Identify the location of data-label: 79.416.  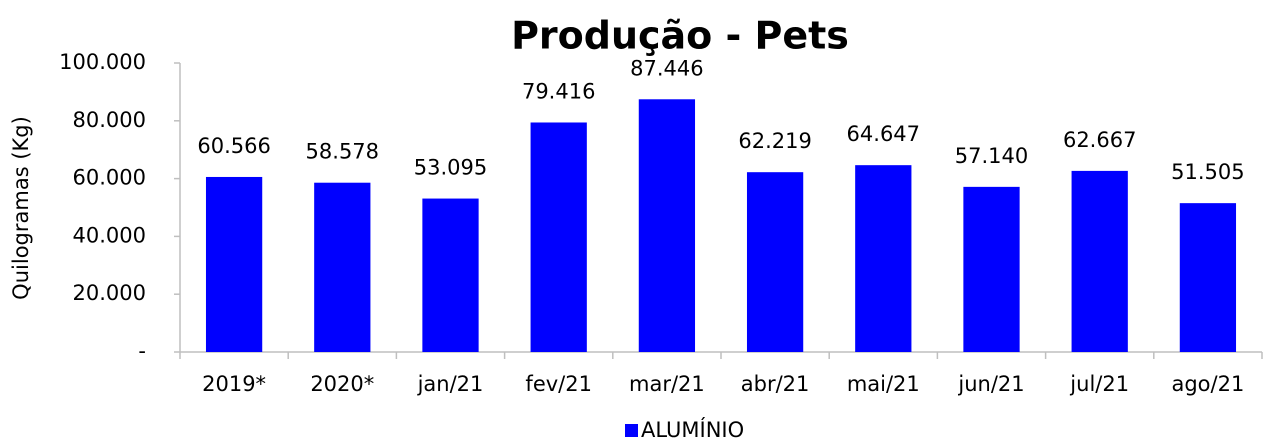
(558, 91).